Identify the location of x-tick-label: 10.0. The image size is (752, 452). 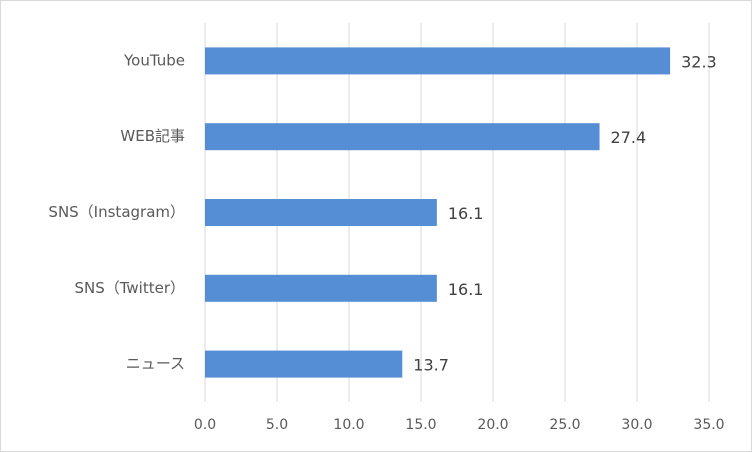
(348, 425).